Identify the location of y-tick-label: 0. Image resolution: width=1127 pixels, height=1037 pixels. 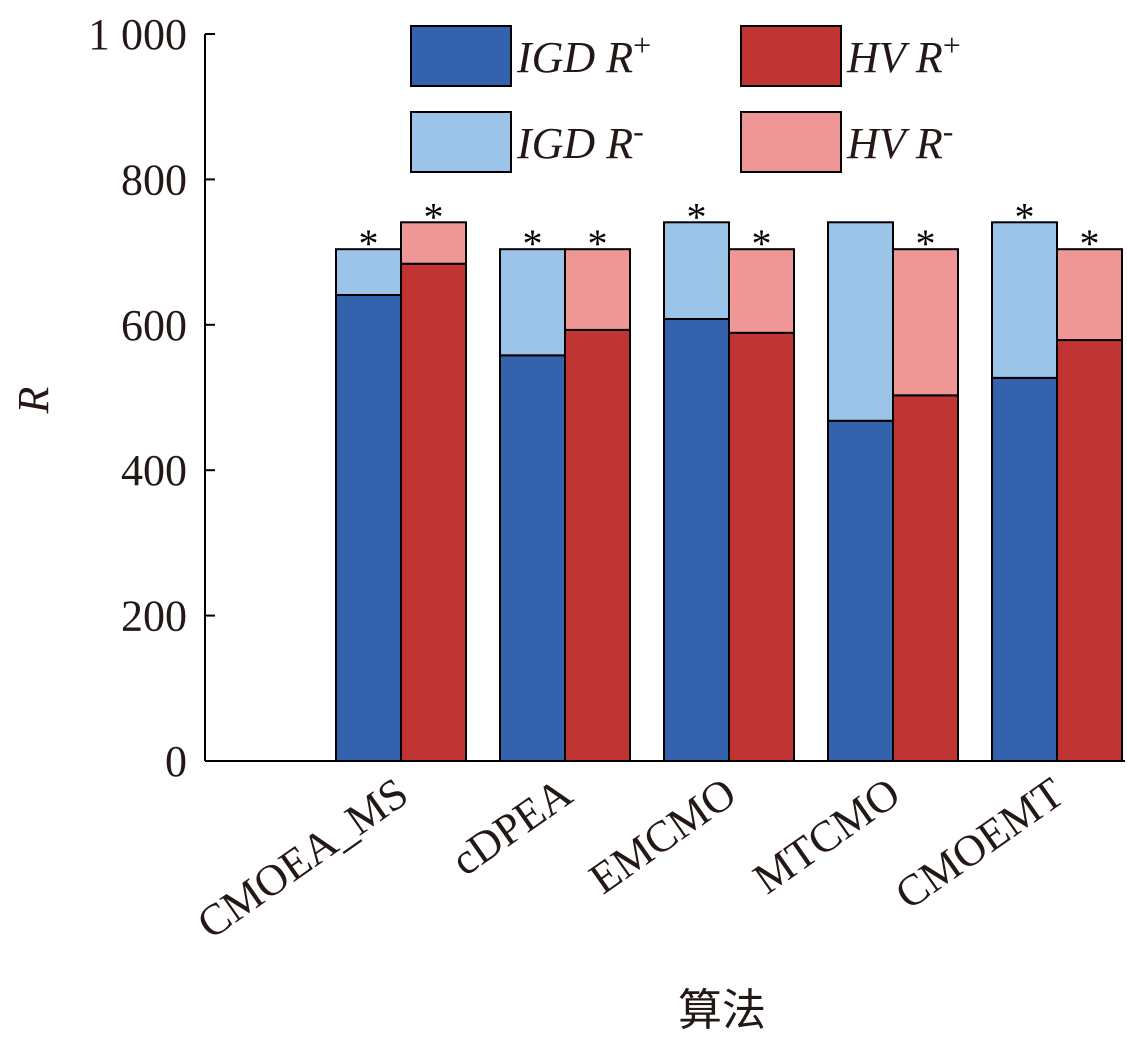
(176, 761).